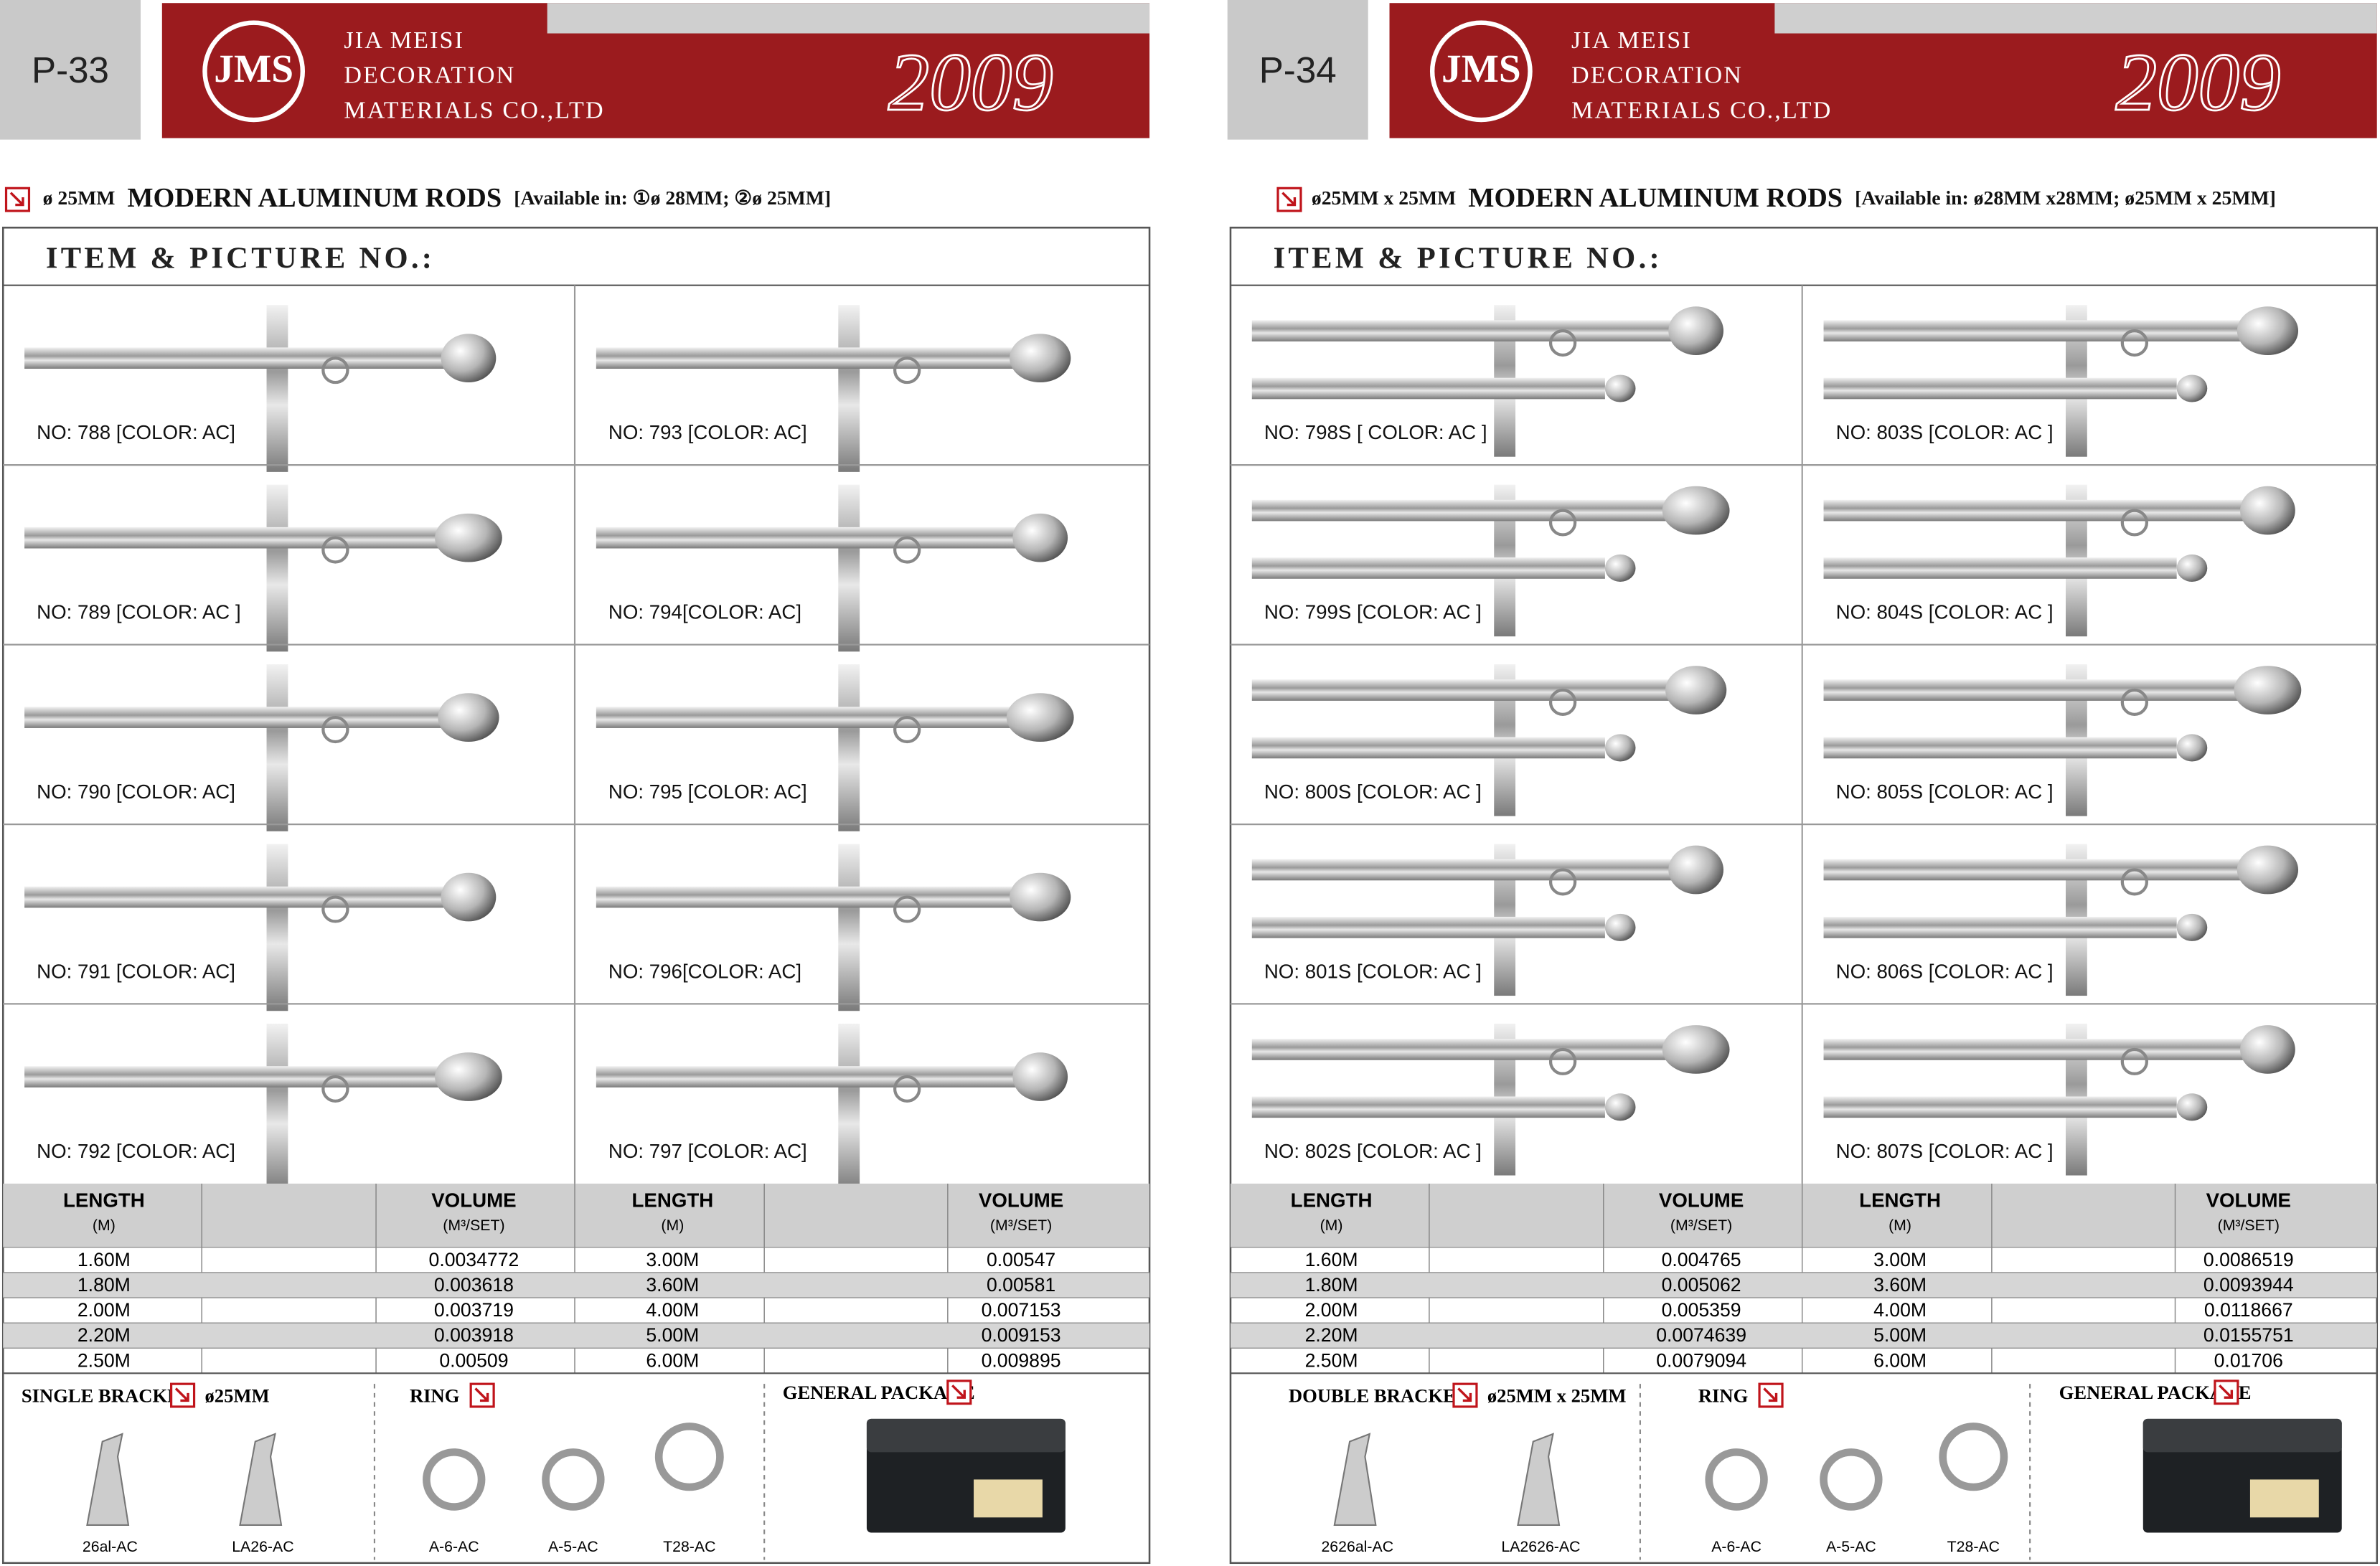 The width and height of the screenshot is (2380, 1566). I want to click on item-label: NO: 799S [COLOR: AC ], so click(1373, 612).